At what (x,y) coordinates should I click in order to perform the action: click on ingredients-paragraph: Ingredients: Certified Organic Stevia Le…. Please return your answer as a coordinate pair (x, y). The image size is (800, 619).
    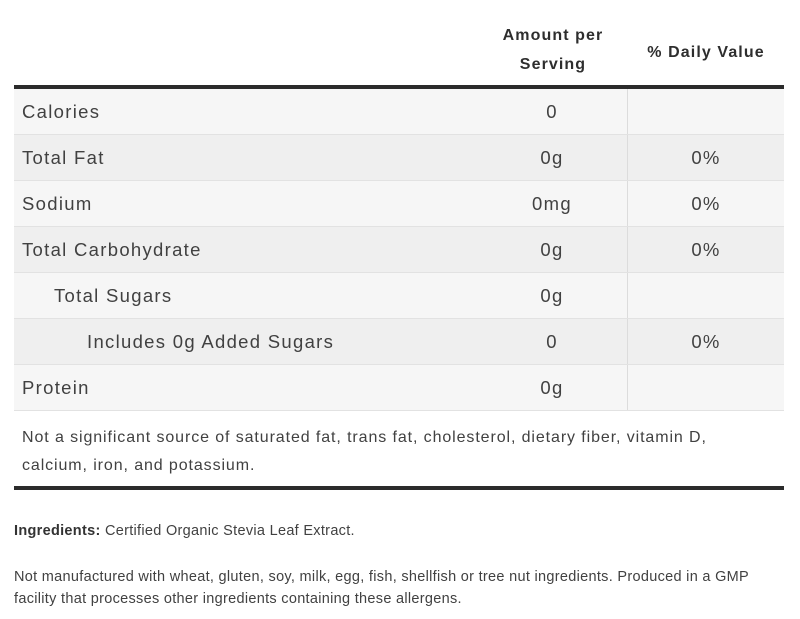
    Looking at the image, I should click on (399, 531).